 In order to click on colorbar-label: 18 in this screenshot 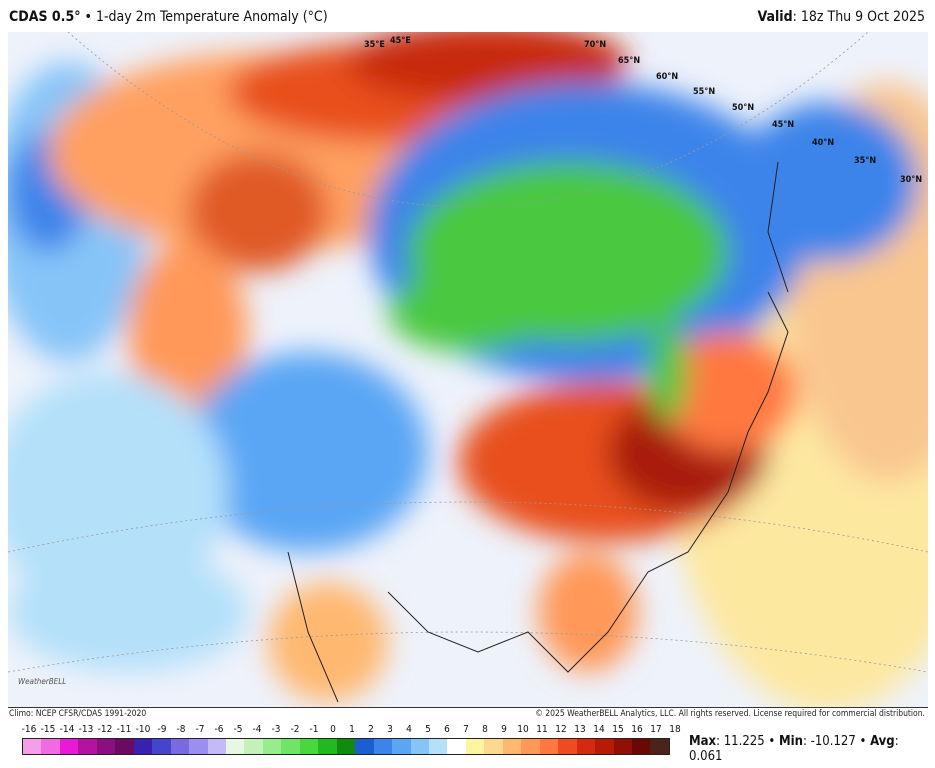, I will do `click(675, 729)`.